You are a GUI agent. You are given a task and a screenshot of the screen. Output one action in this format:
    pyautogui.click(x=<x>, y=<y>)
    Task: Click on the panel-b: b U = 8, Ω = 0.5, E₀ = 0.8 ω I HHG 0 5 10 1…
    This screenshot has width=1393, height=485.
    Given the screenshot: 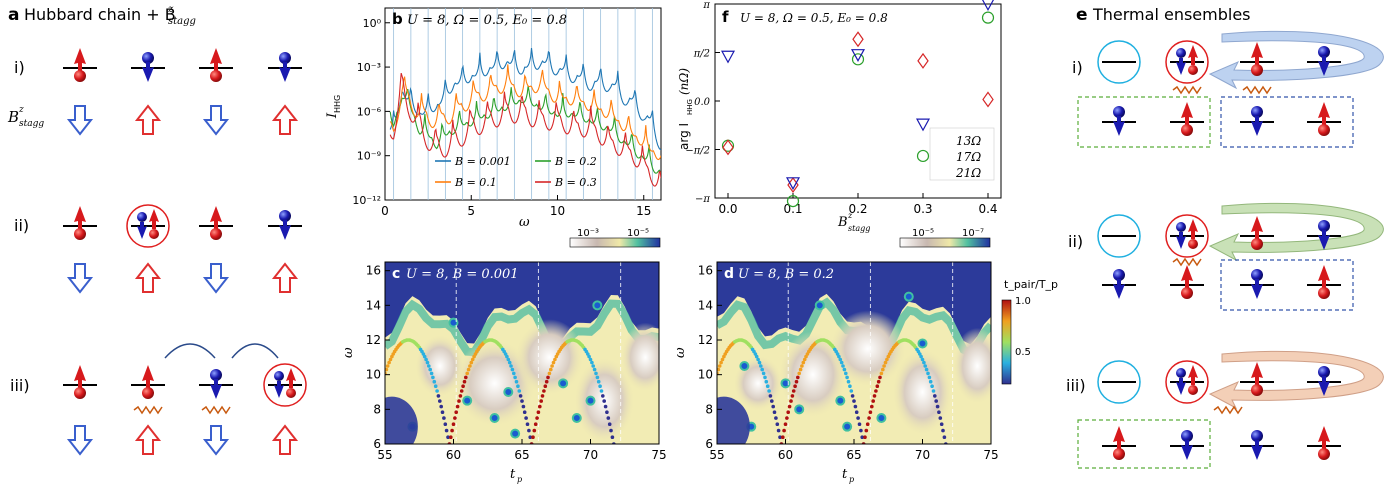 What is the action you would take?
    pyautogui.click(x=493, y=118)
    